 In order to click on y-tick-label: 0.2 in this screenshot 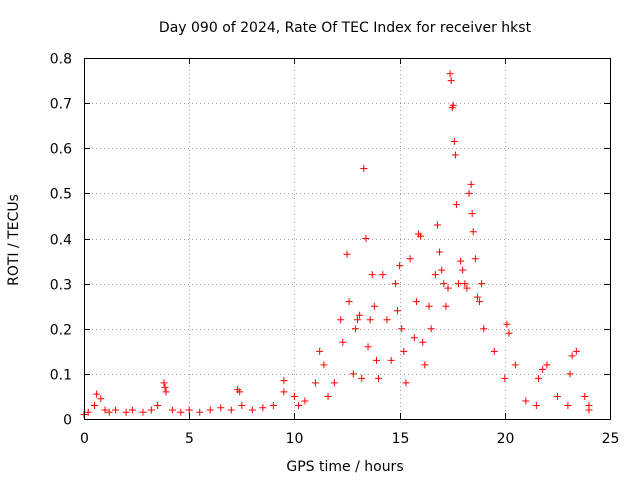, I will do `click(61, 331)`.